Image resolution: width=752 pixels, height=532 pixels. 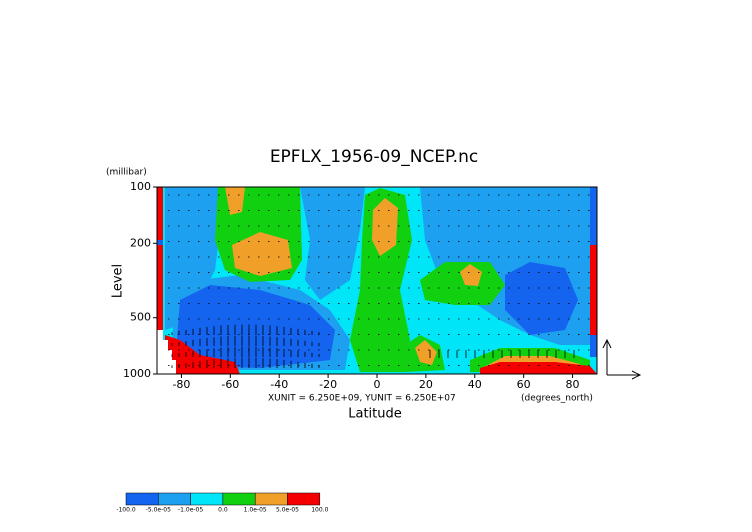 What do you see at coordinates (557, 399) in the screenshot?
I see `x-unit: (degrees_north)` at bounding box center [557, 399].